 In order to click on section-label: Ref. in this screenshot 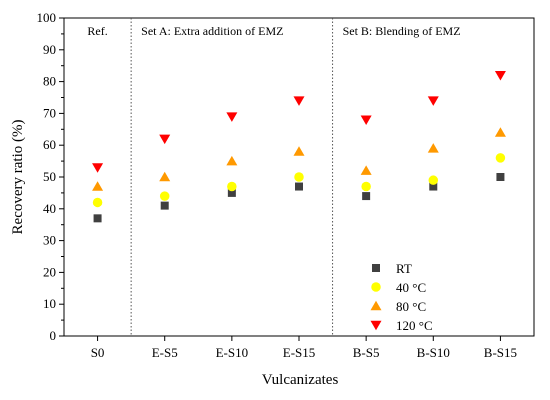, I will do `click(97, 31)`.